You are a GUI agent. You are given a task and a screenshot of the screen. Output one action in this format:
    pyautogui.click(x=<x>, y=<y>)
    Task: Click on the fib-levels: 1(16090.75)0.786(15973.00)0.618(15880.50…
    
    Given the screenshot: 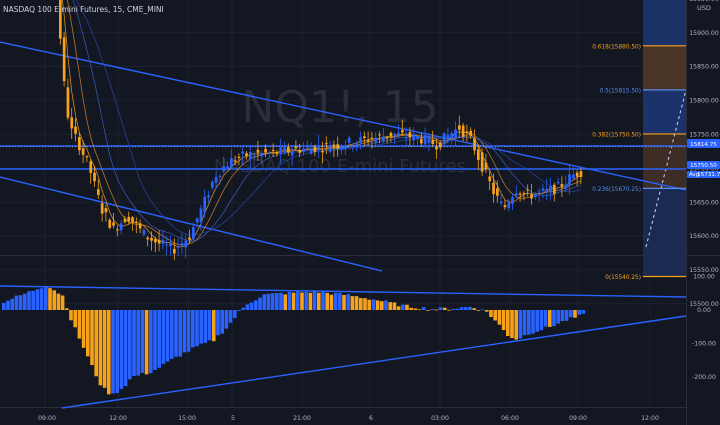 What is the action you would take?
    pyautogui.click(x=639, y=140)
    